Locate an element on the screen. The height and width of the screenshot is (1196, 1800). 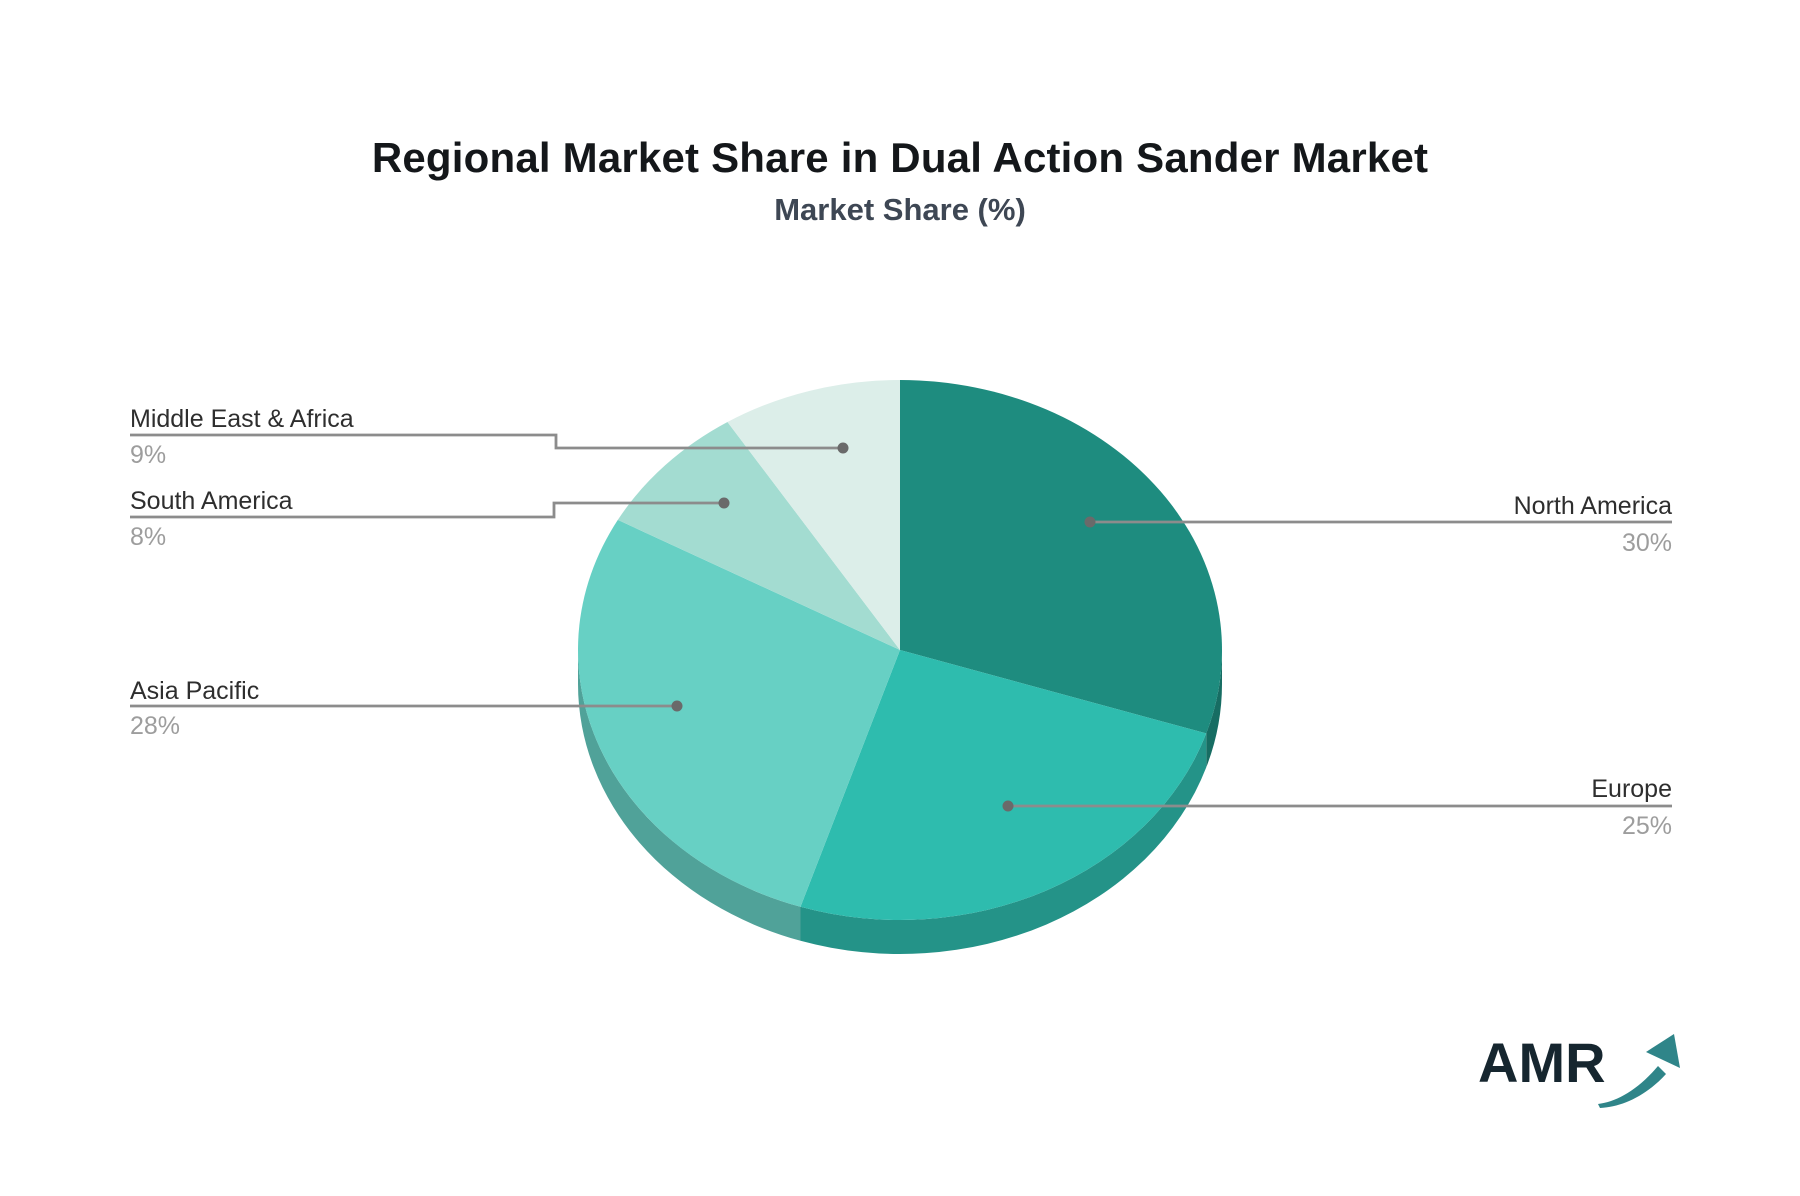
slice-label-south-america: South America is located at coordinates (211, 501).